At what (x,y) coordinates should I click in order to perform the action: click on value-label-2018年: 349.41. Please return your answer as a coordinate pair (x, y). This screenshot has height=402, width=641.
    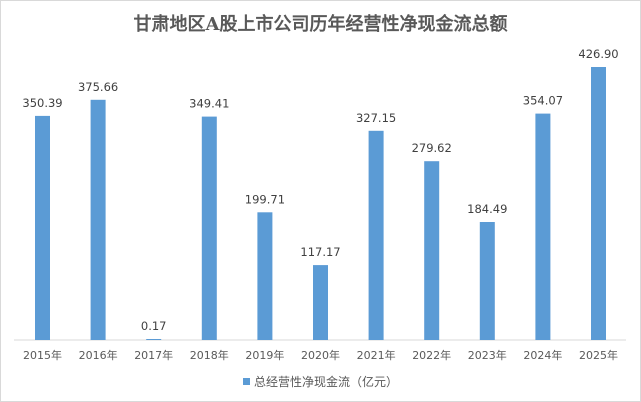
    Looking at the image, I should click on (209, 104).